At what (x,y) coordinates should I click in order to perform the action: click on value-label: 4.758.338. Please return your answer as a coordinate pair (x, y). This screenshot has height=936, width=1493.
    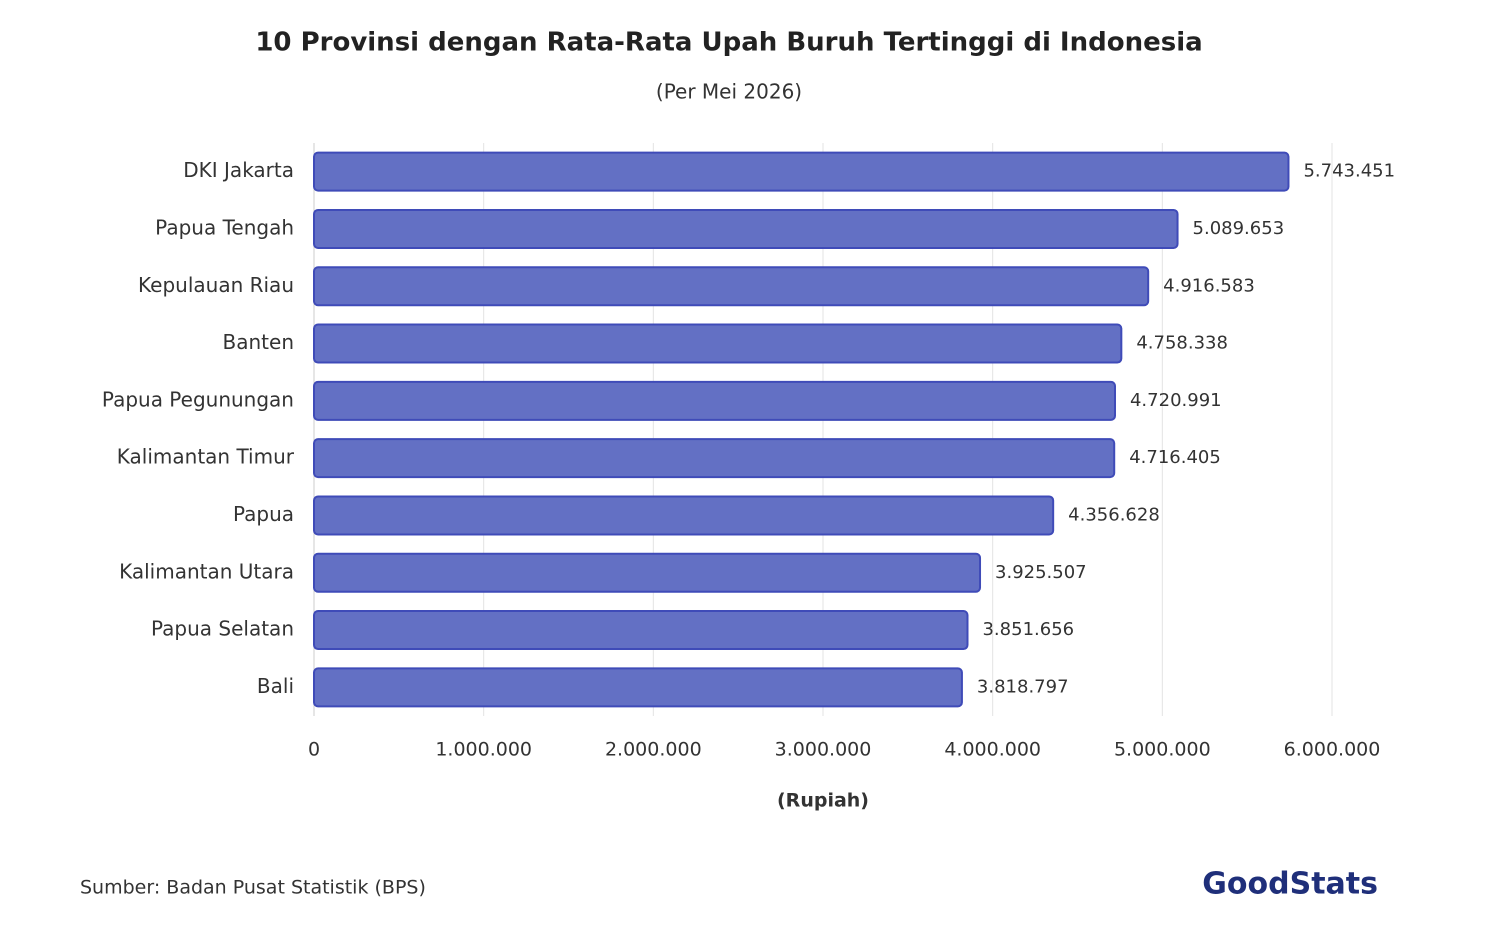
    Looking at the image, I should click on (1182, 343).